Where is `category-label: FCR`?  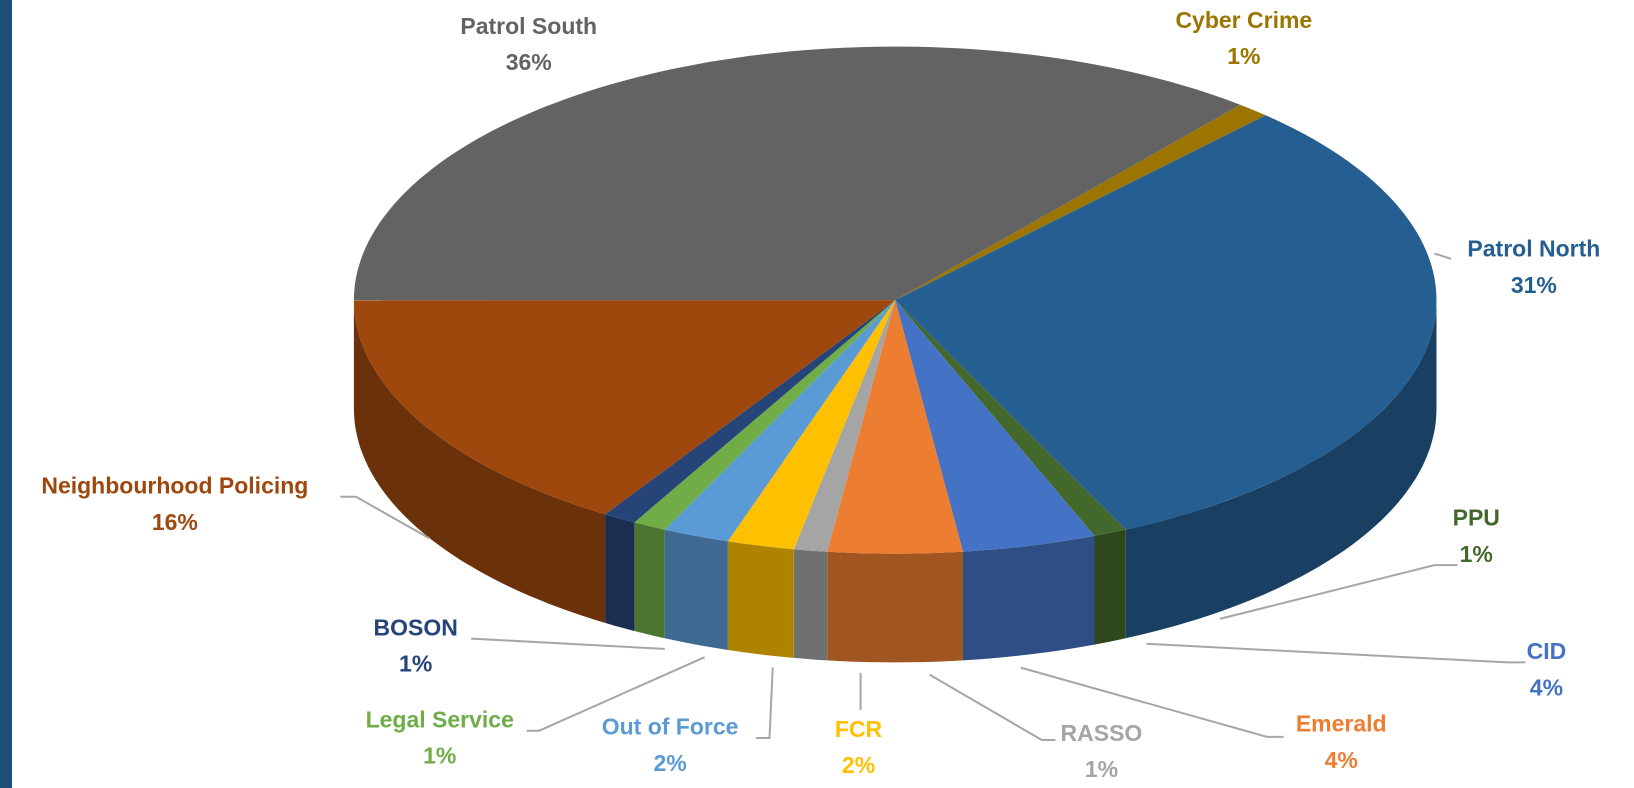 category-label: FCR is located at coordinates (859, 729).